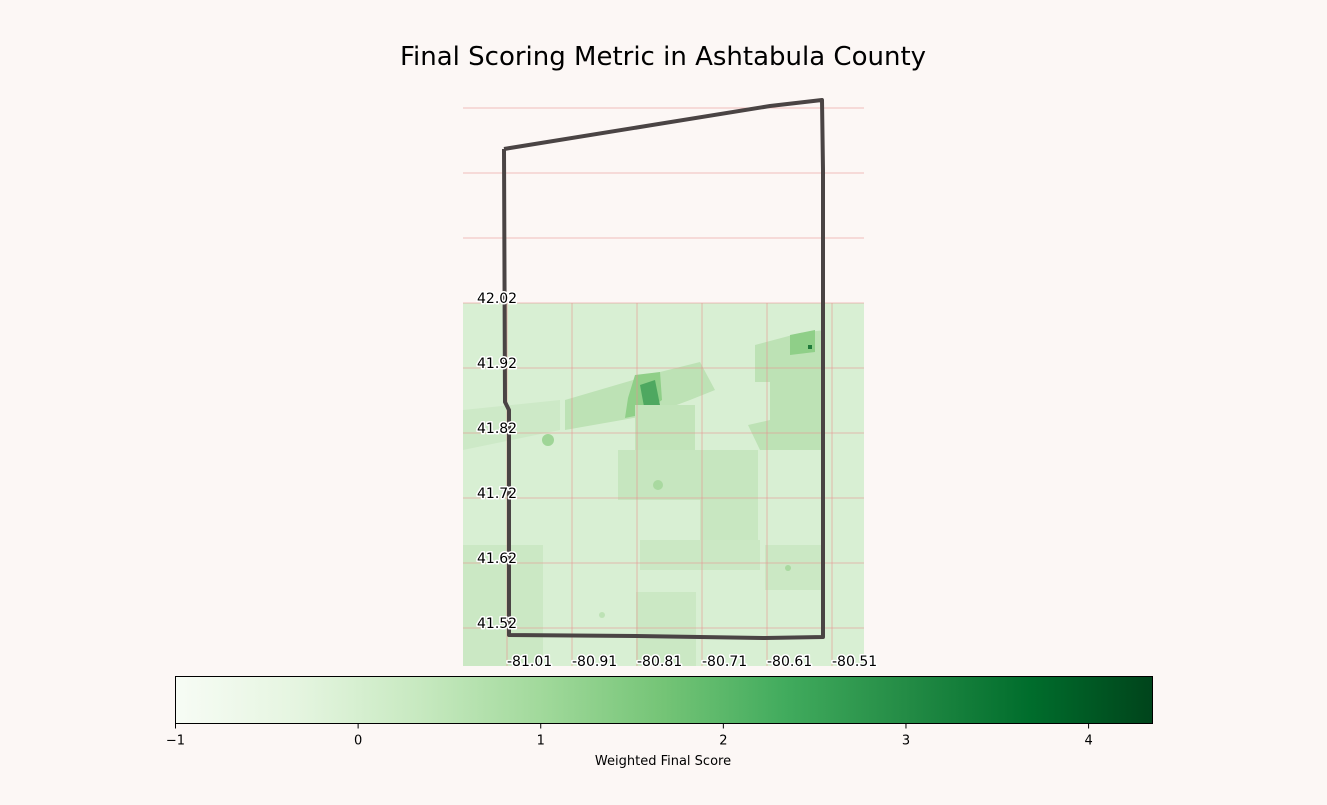 The height and width of the screenshot is (805, 1327). I want to click on colorbar-ticks: −1 0 1 2 3 4, so click(629, 736).